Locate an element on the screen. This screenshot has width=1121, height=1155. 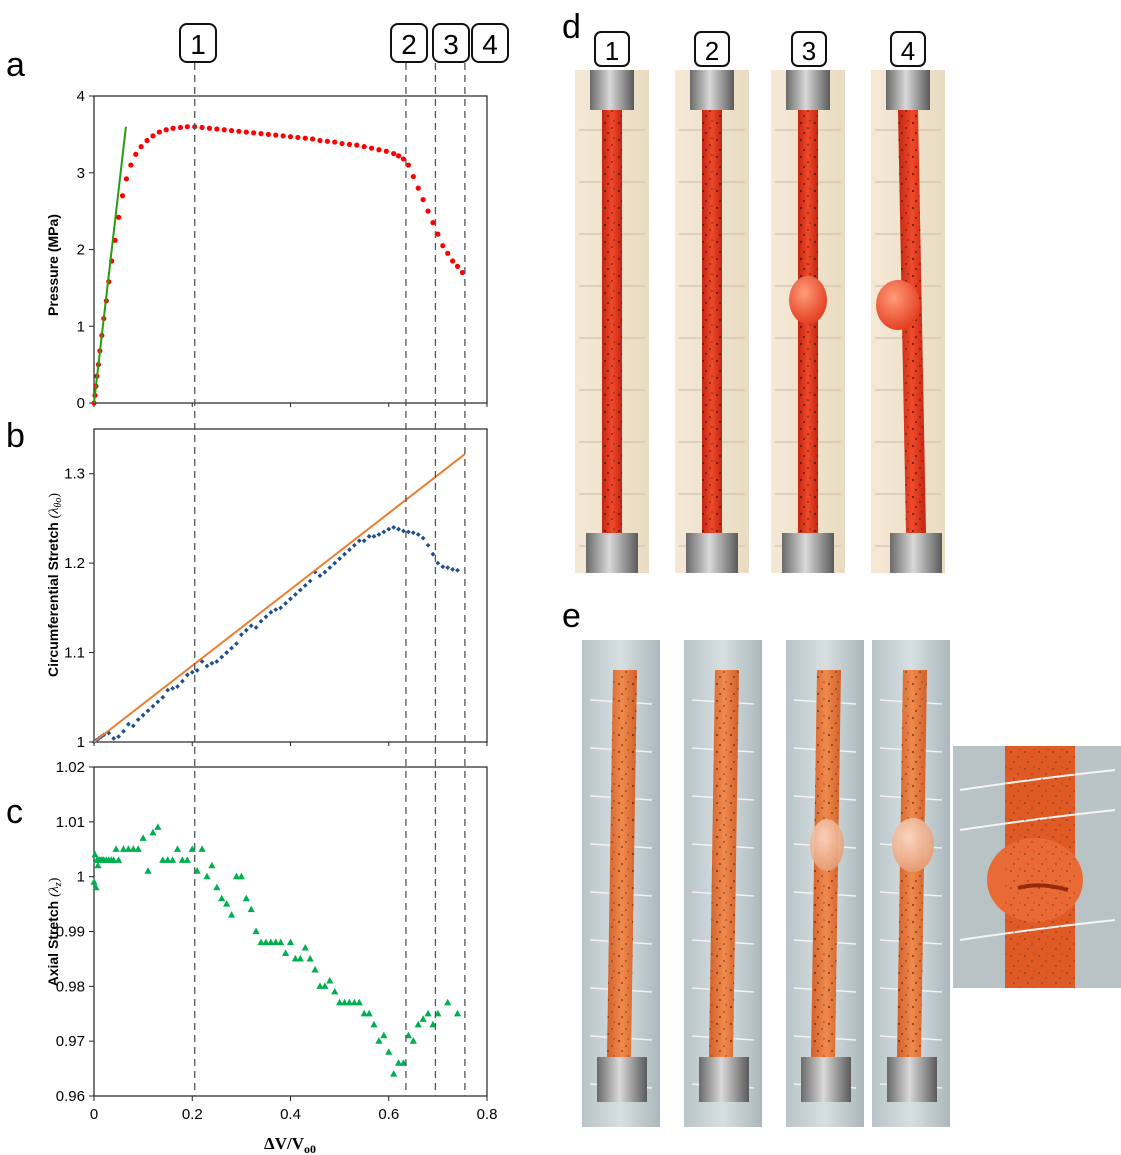
stage-marker-label: 1 is located at coordinates (198, 44).